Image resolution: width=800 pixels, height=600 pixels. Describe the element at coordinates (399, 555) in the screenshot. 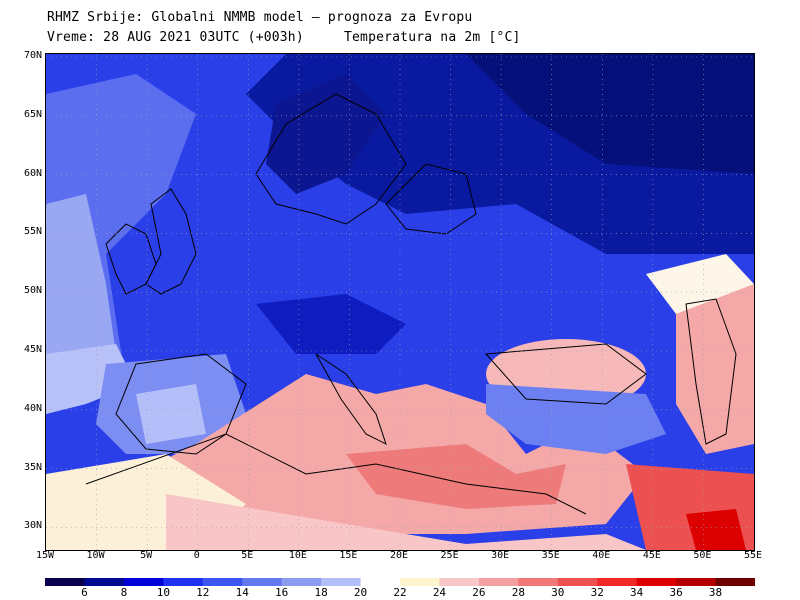

I see `lon-label: 20E` at that location.